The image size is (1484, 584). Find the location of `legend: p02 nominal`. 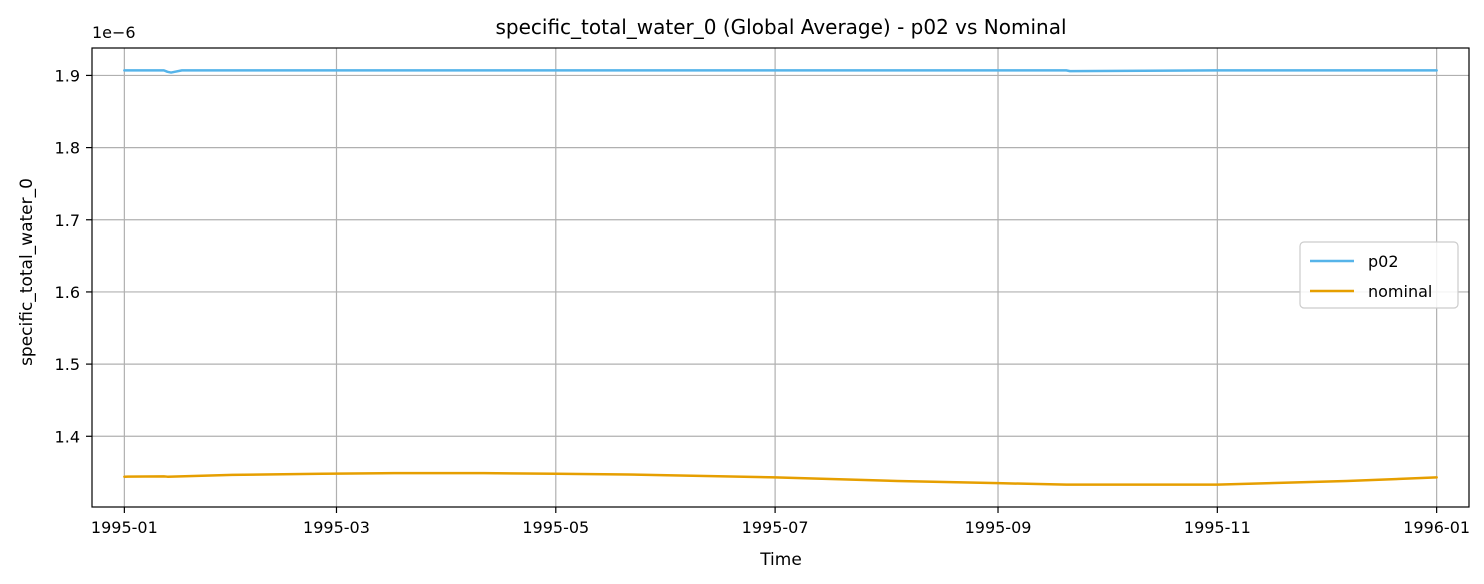

legend: p02 nominal is located at coordinates (1379, 275).